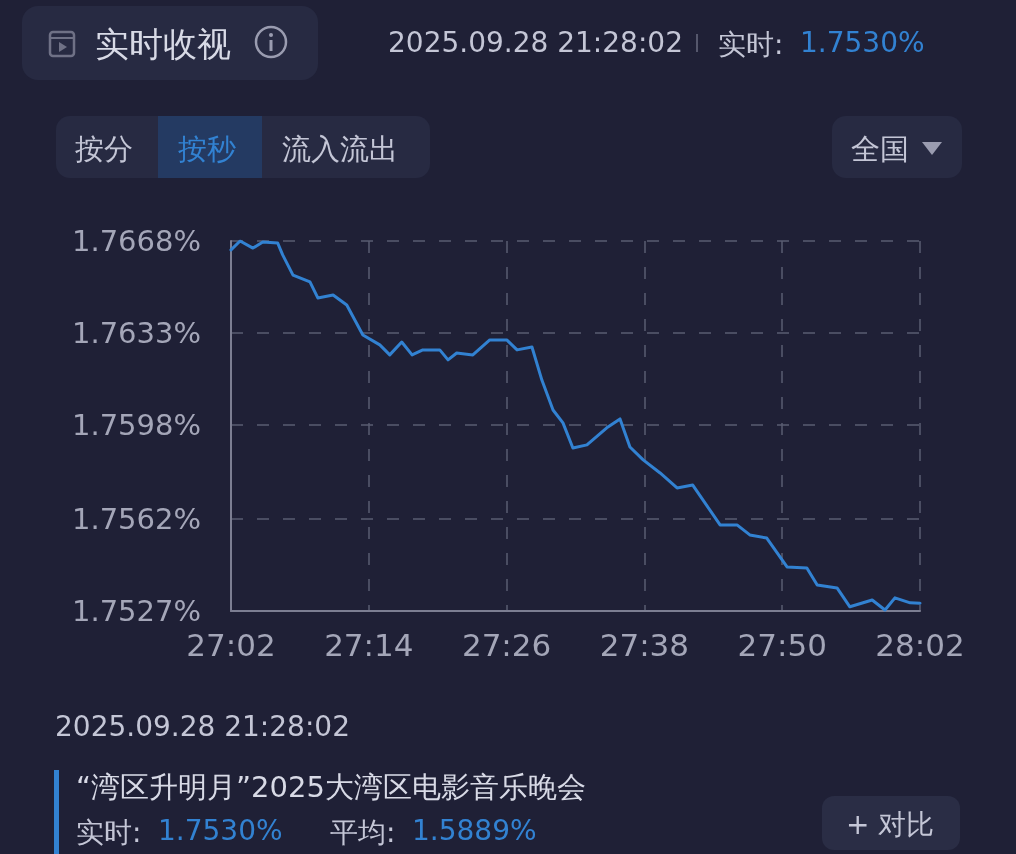 The width and height of the screenshot is (1016, 854). What do you see at coordinates (782, 644) in the screenshot?
I see `x-tick-label: 27:50` at bounding box center [782, 644].